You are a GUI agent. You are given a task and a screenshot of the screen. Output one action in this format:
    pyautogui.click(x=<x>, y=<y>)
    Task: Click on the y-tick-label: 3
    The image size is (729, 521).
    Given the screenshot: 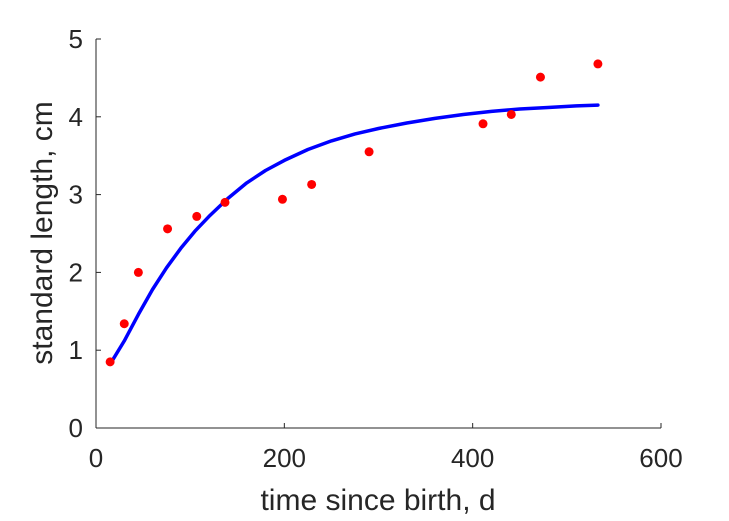 What is the action you would take?
    pyautogui.click(x=76, y=195)
    